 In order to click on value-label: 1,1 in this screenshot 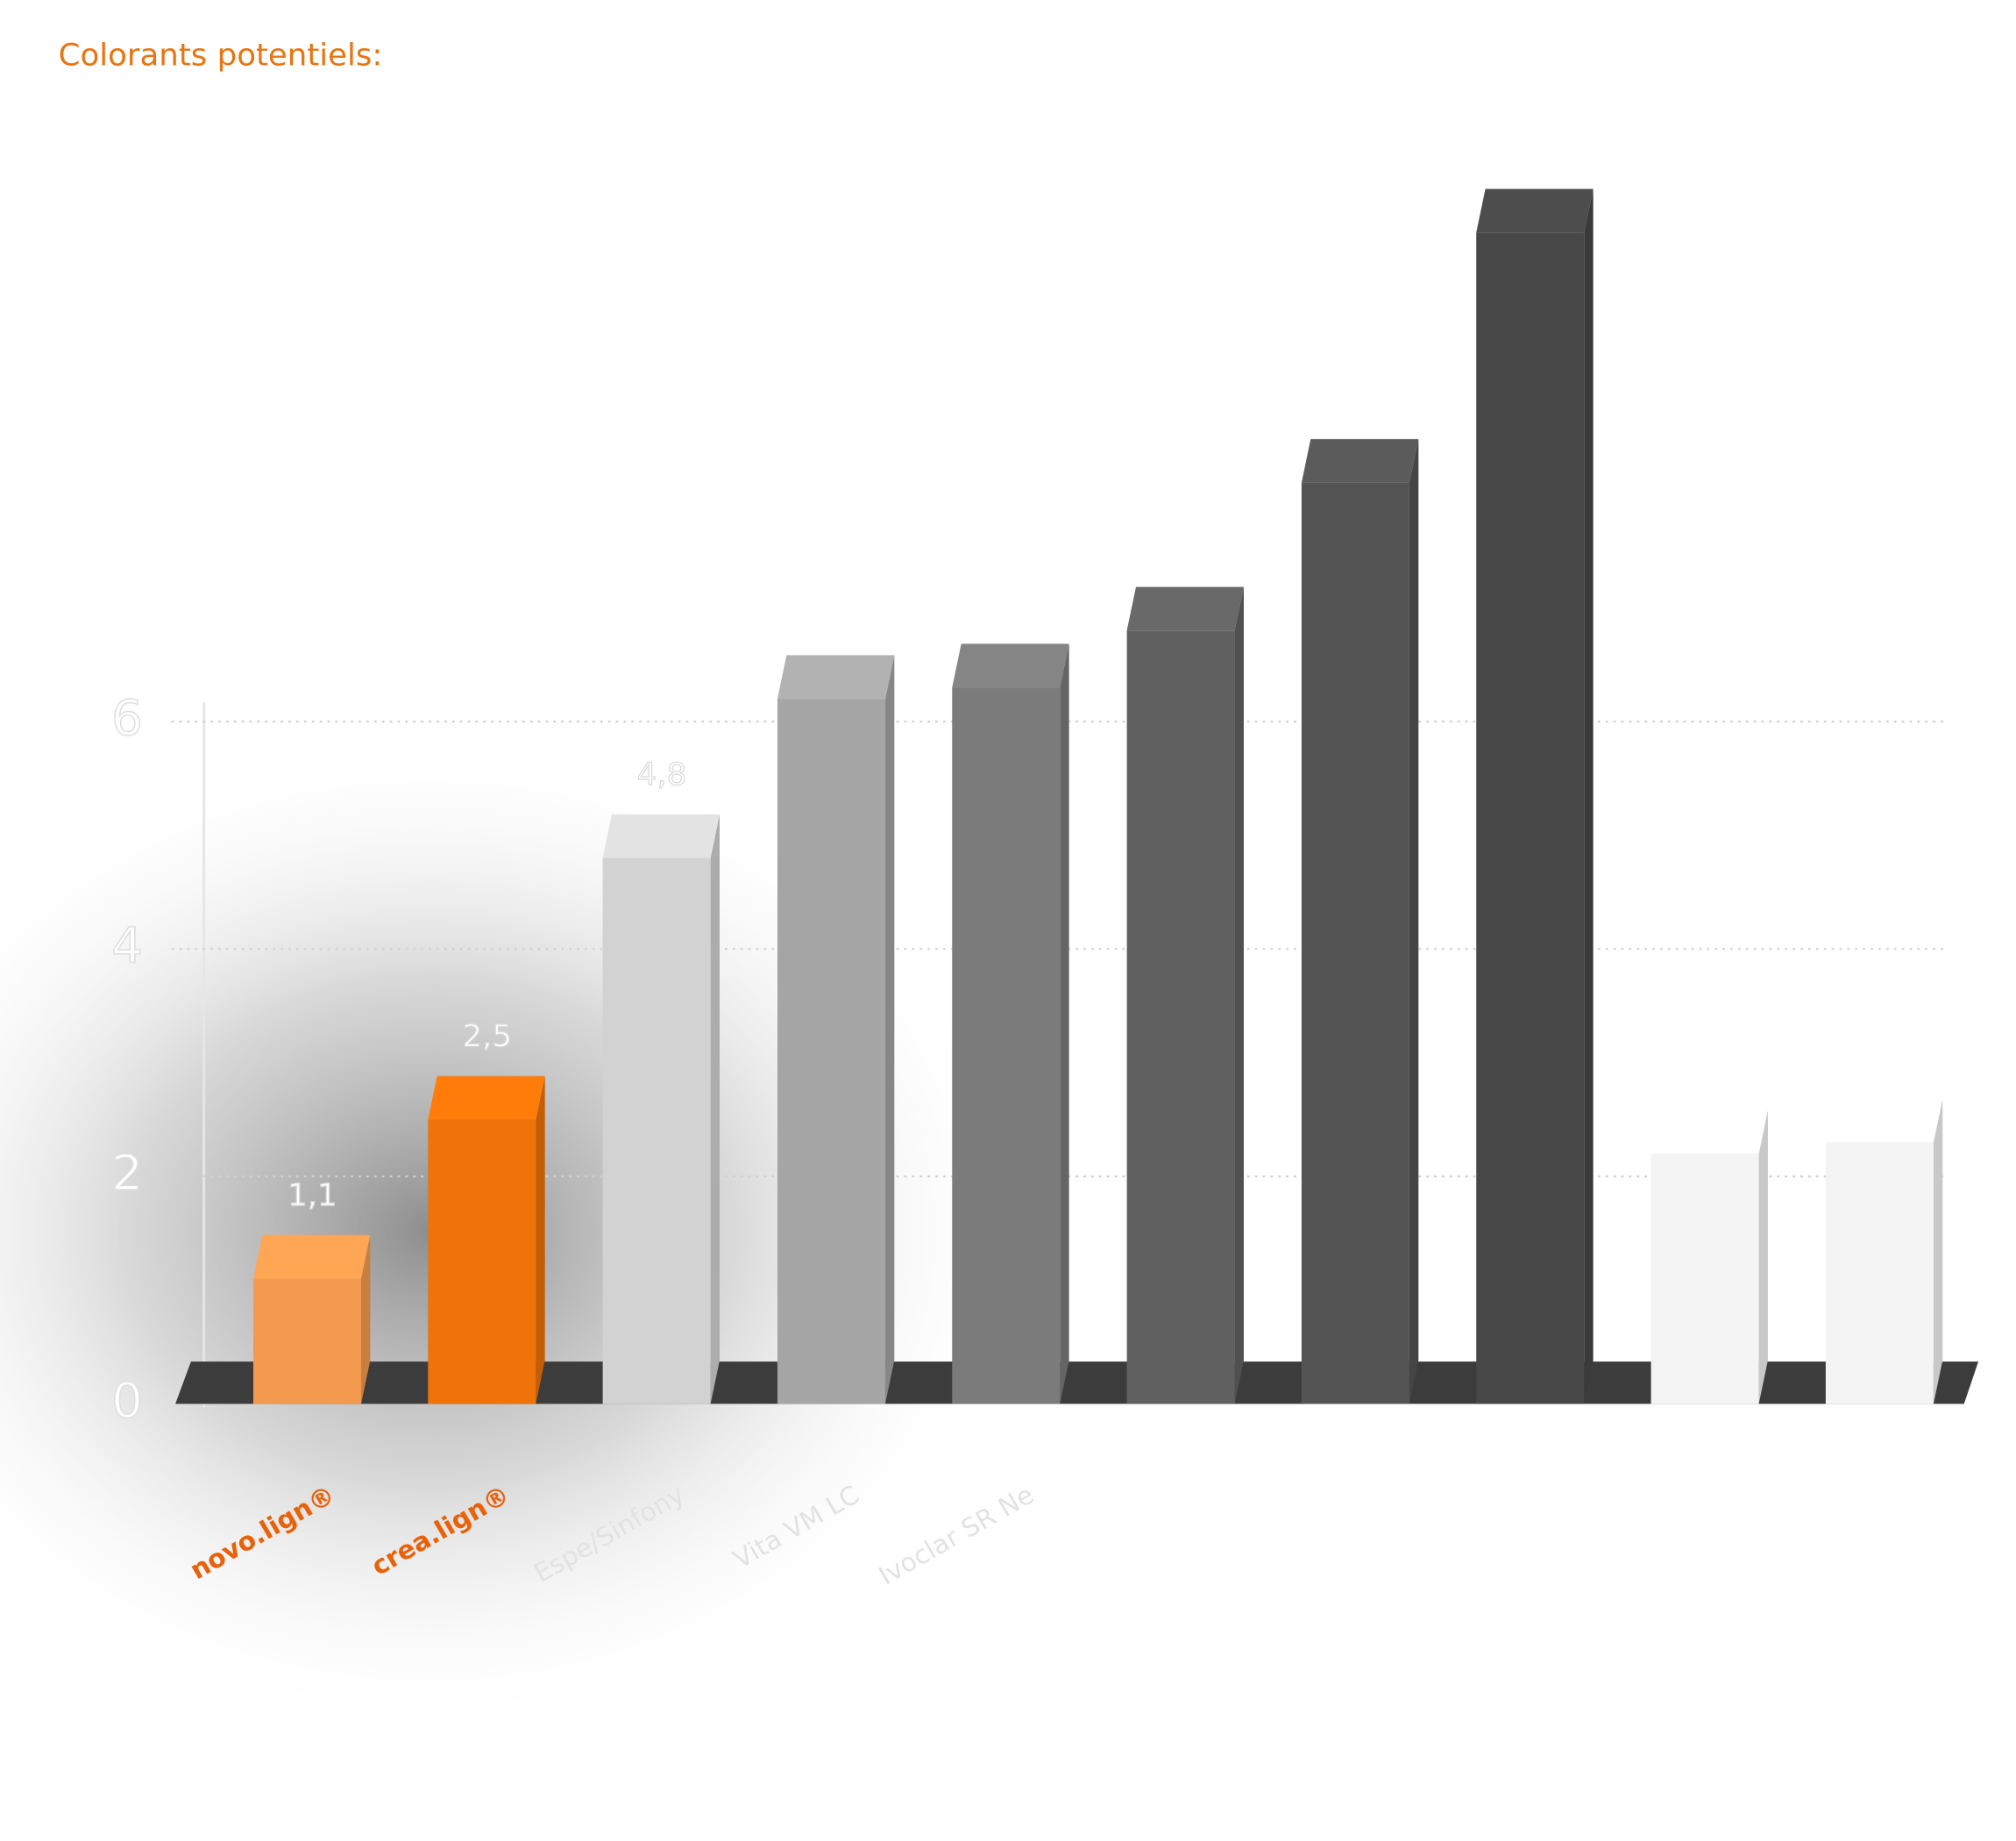, I will do `click(312, 1195)`.